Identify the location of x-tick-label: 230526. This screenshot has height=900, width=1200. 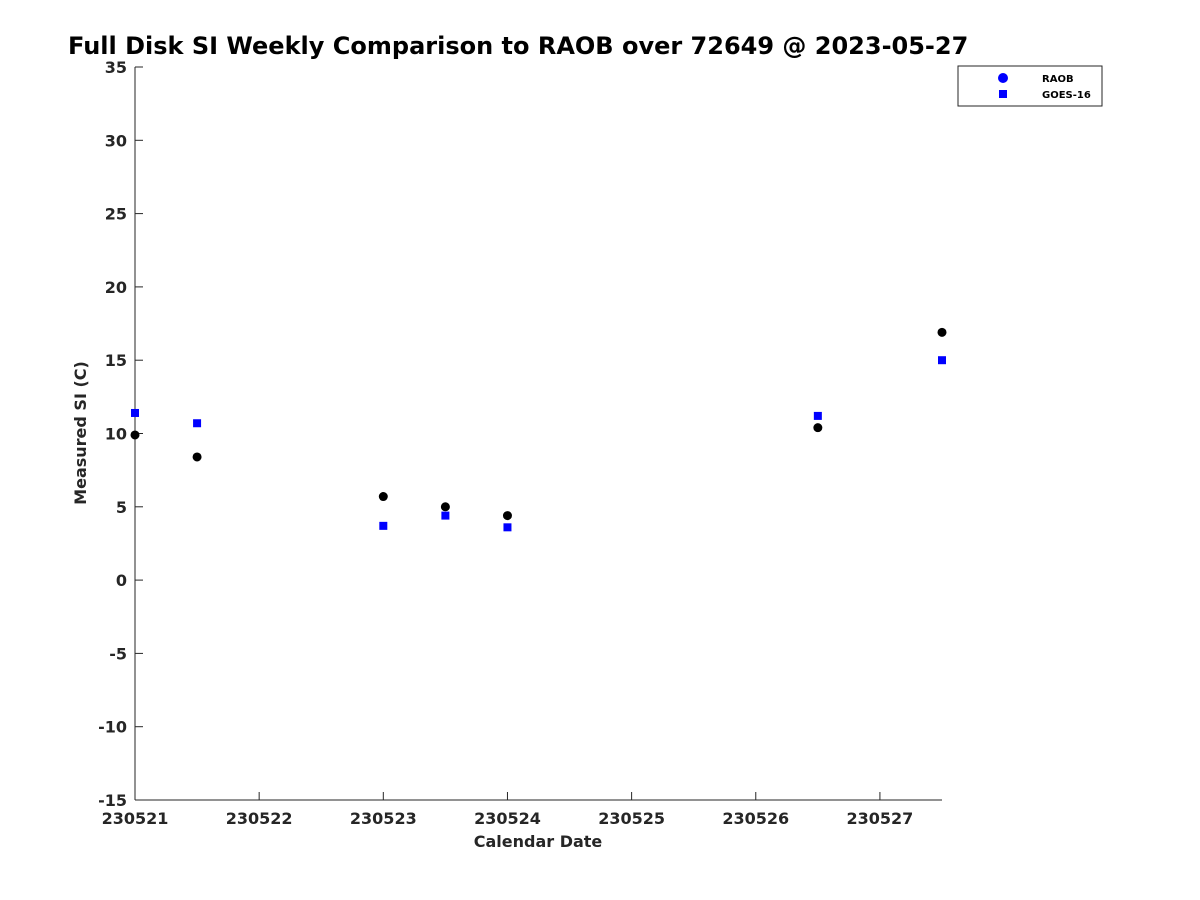
(755, 818).